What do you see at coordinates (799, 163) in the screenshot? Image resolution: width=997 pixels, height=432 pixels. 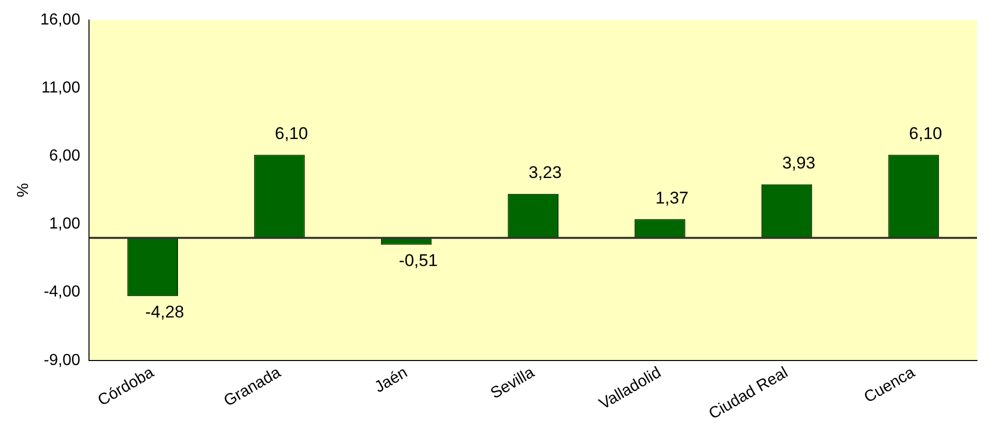 I see `data-label: 3,93` at bounding box center [799, 163].